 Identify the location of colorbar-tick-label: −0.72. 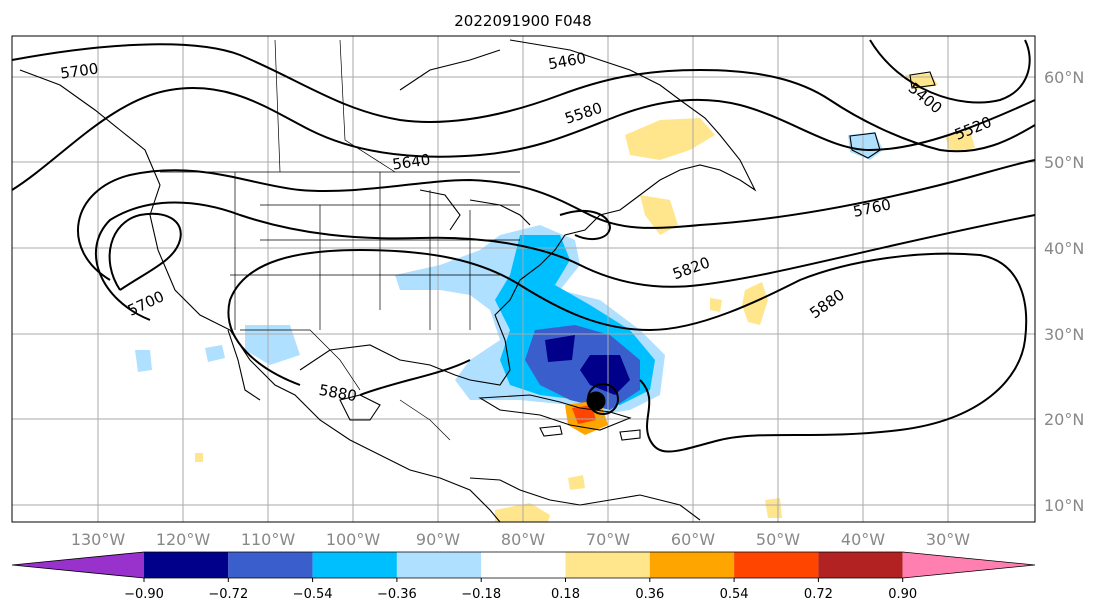
(228, 594).